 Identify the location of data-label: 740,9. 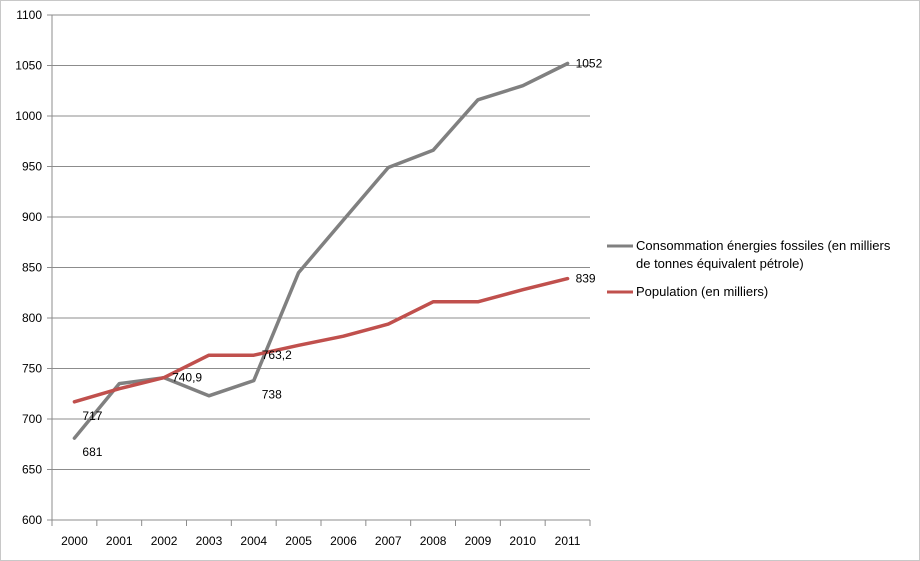
(187, 378).